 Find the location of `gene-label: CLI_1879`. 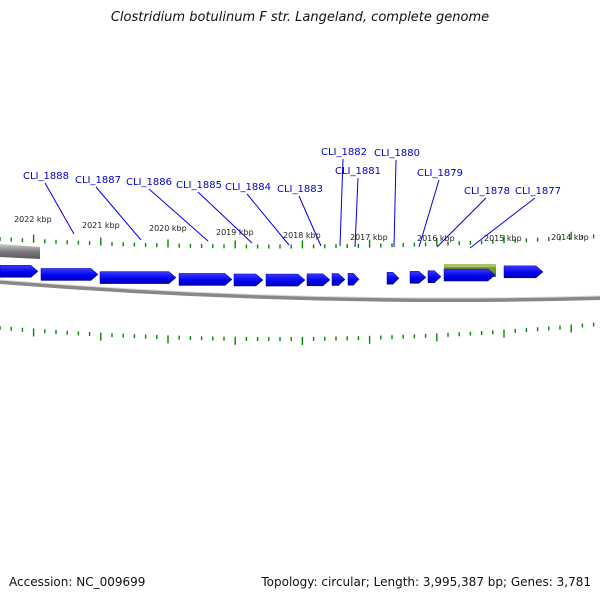

gene-label: CLI_1879 is located at coordinates (440, 173).